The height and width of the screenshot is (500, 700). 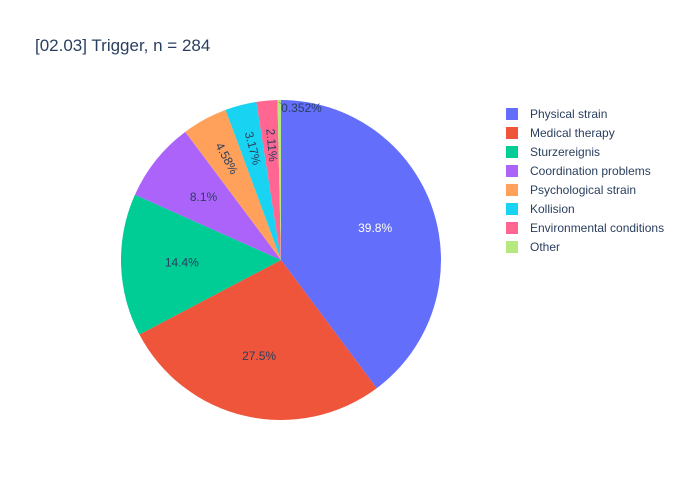 What do you see at coordinates (259, 356) in the screenshot?
I see `slice-value-label-medical-therapy: 27.5%` at bounding box center [259, 356].